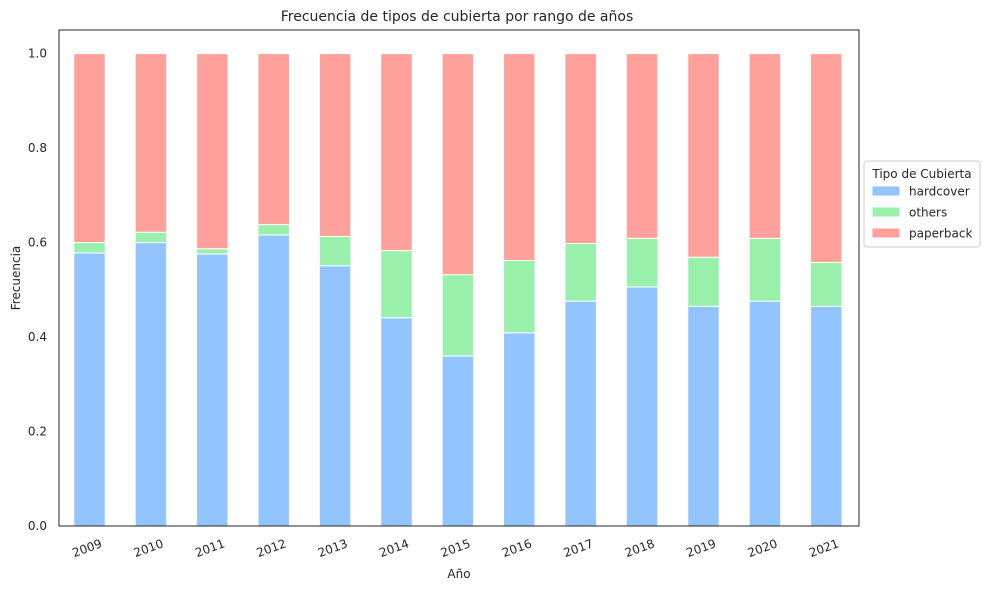  What do you see at coordinates (396, 152) in the screenshot?
I see `bar-paperback-2014` at bounding box center [396, 152].